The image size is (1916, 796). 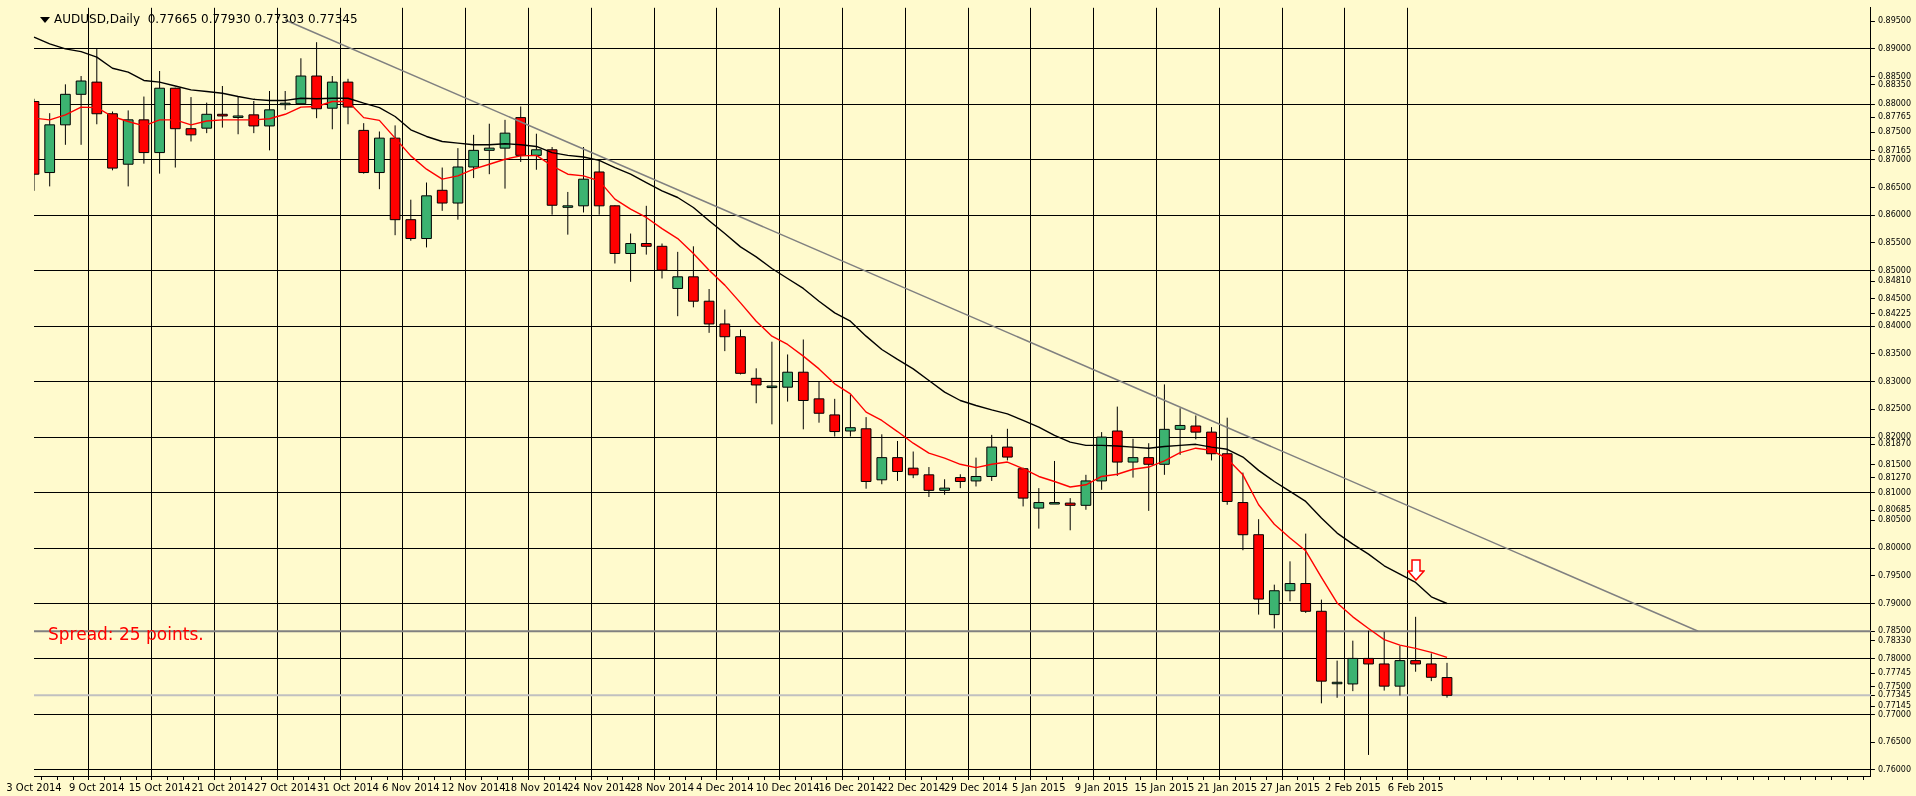 What do you see at coordinates (1894, 281) in the screenshot?
I see `y-tick-label: 0.84810` at bounding box center [1894, 281].